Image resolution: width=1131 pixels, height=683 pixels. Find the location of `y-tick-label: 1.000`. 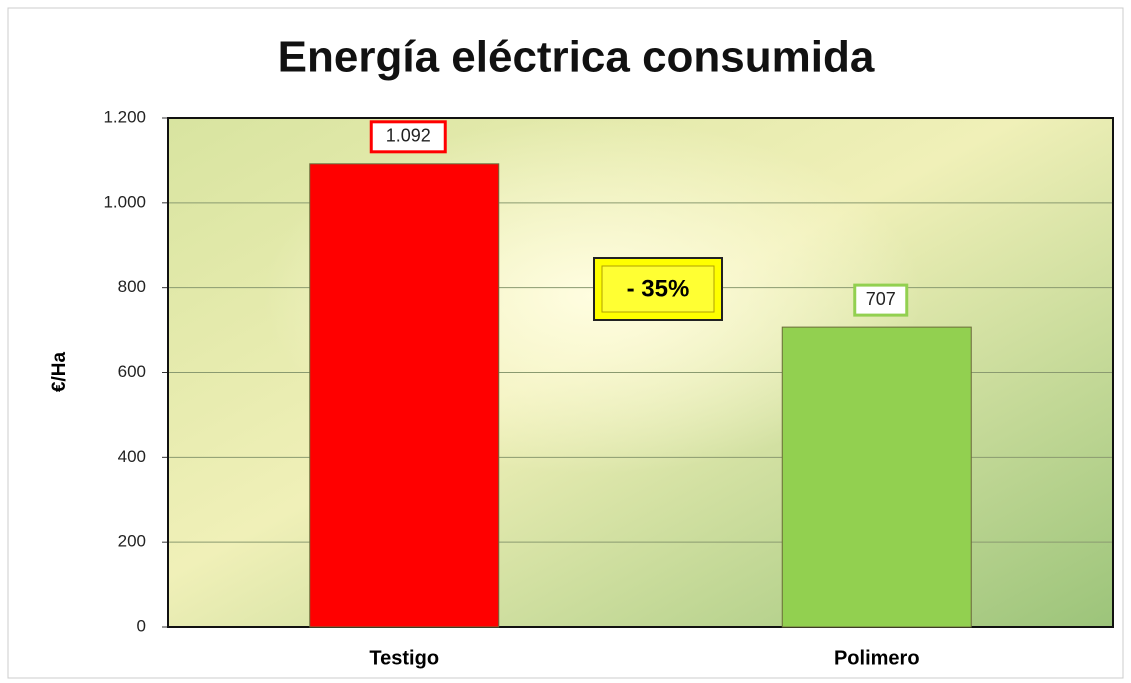

y-tick-label: 1.000 is located at coordinates (124, 201).